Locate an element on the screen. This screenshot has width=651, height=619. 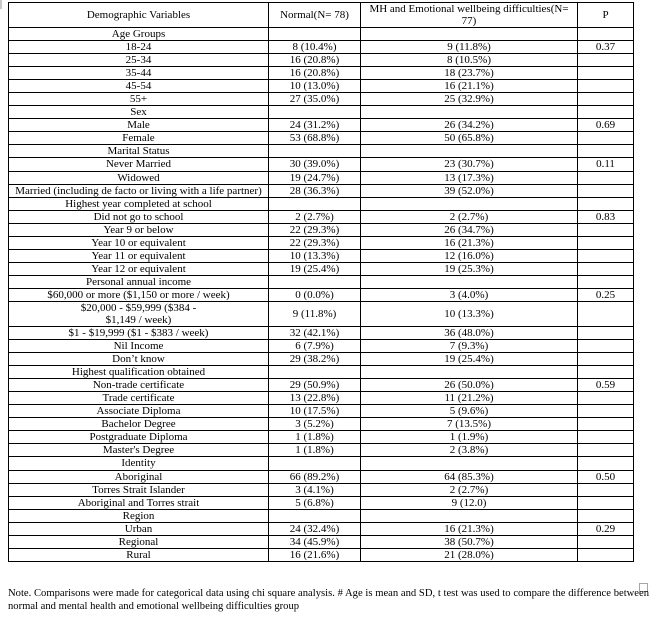
normal-count-cell: 6 (7.9%) is located at coordinates (314, 346).